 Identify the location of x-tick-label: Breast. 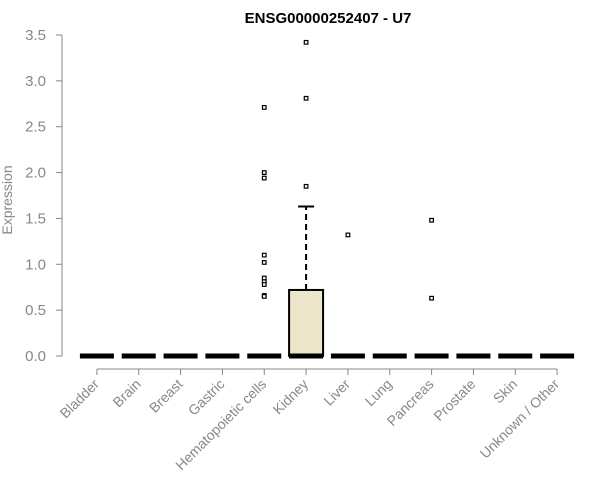
(166, 396).